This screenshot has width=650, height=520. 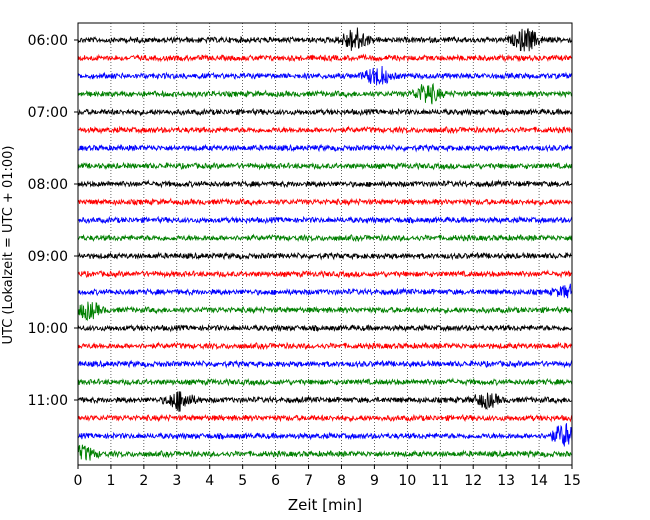 What do you see at coordinates (48, 329) in the screenshot?
I see `y-tick-label: 10:00` at bounding box center [48, 329].